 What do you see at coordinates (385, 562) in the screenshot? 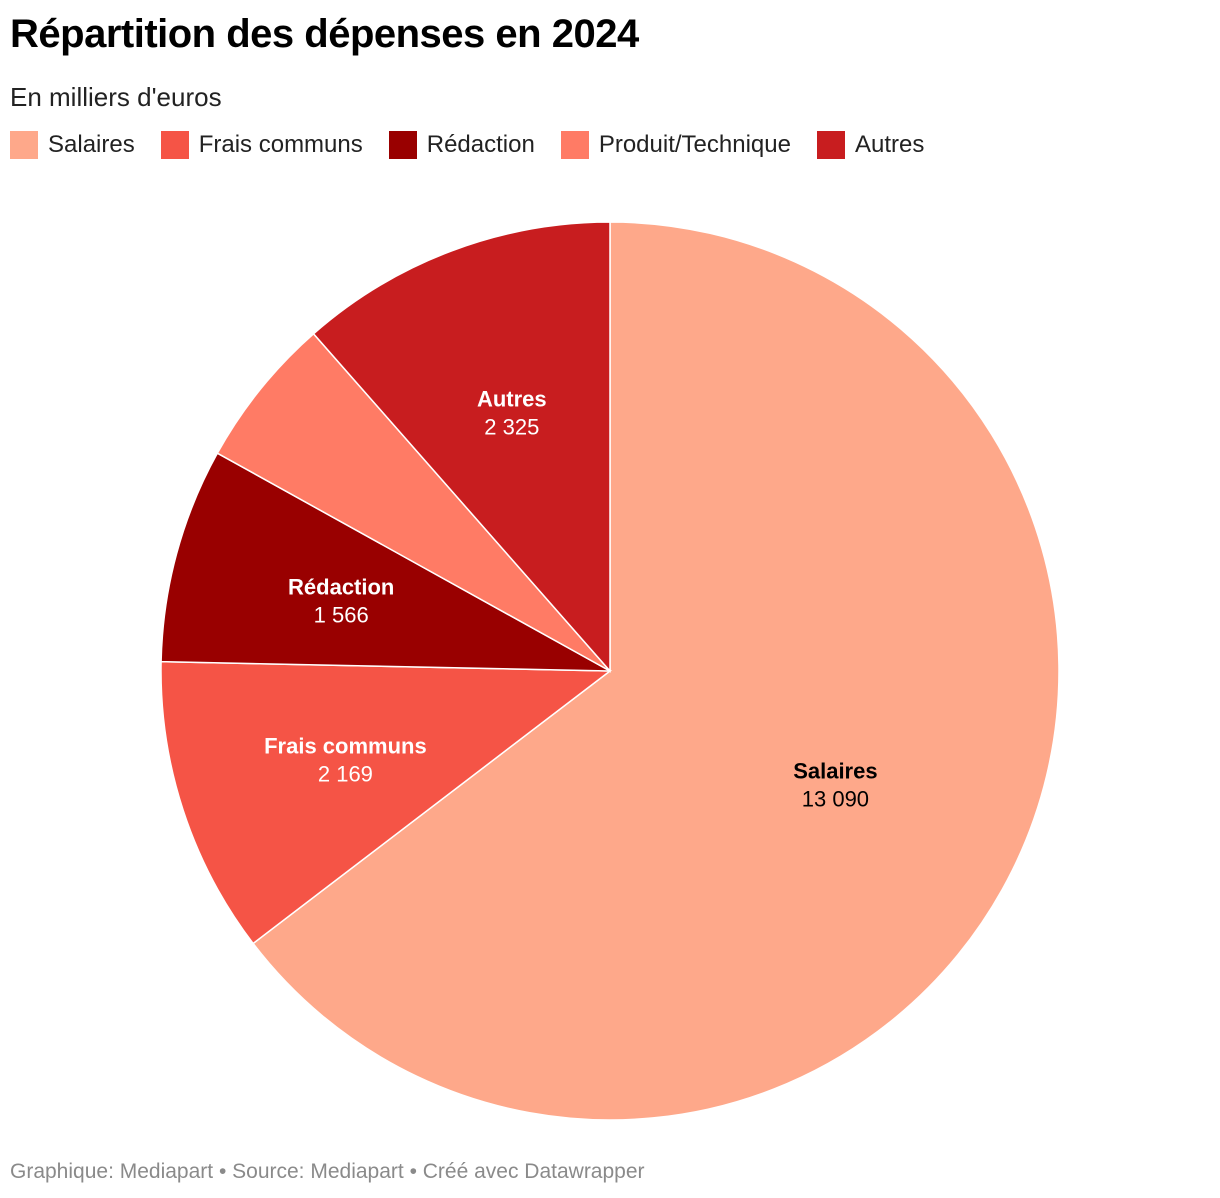
I see `pie-slice-redaction` at bounding box center [385, 562].